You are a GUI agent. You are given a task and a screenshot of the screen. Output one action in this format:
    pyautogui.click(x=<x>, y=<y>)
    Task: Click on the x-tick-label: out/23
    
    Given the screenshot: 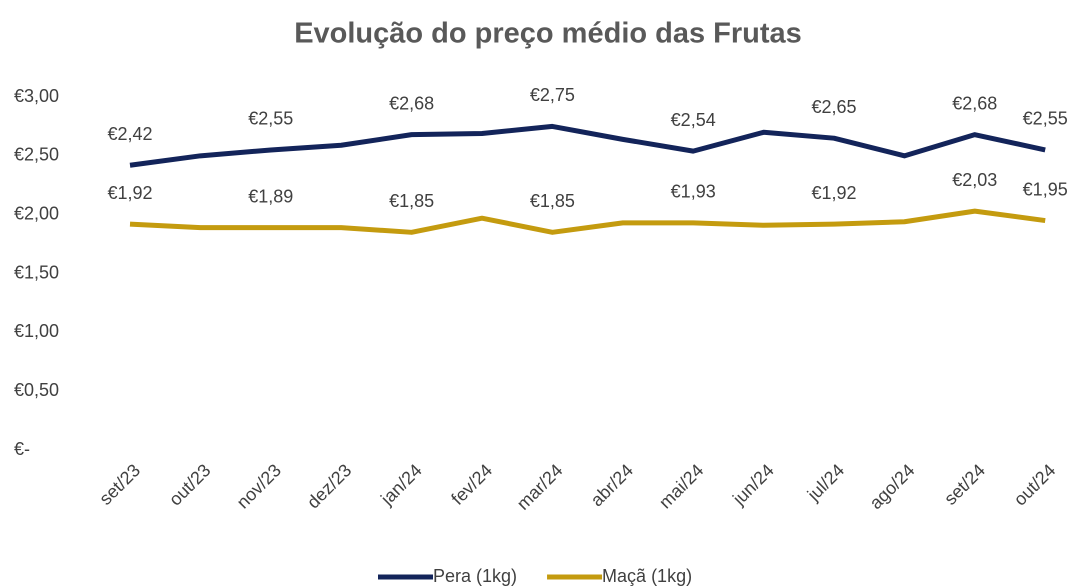 What is the action you would take?
    pyautogui.click(x=190, y=485)
    